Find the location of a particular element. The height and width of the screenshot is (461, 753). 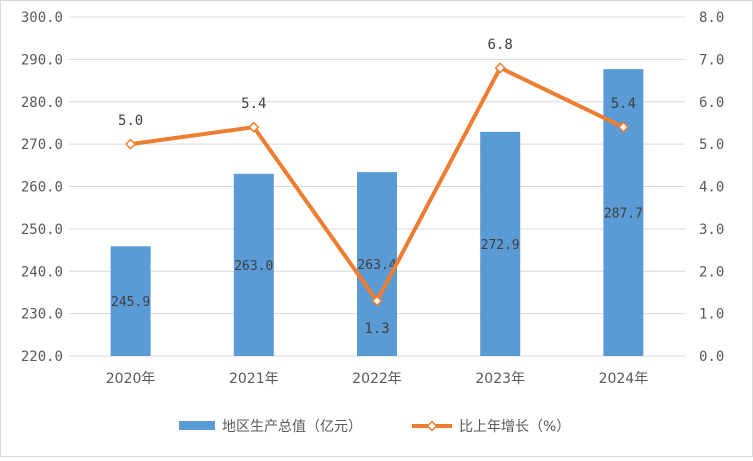

x-tick-label: 2024年 is located at coordinates (624, 379).